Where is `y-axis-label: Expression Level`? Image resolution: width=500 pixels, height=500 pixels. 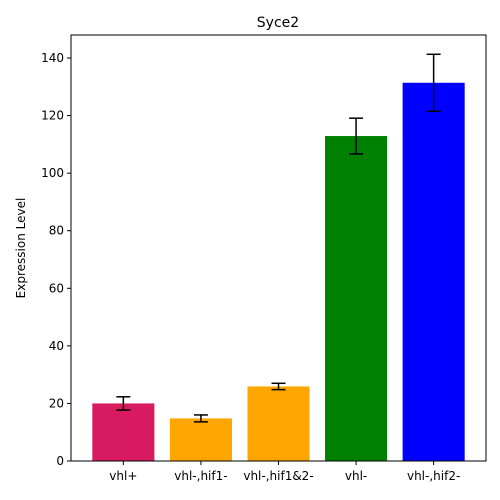
y-axis-label: Expression Level is located at coordinates (21, 248).